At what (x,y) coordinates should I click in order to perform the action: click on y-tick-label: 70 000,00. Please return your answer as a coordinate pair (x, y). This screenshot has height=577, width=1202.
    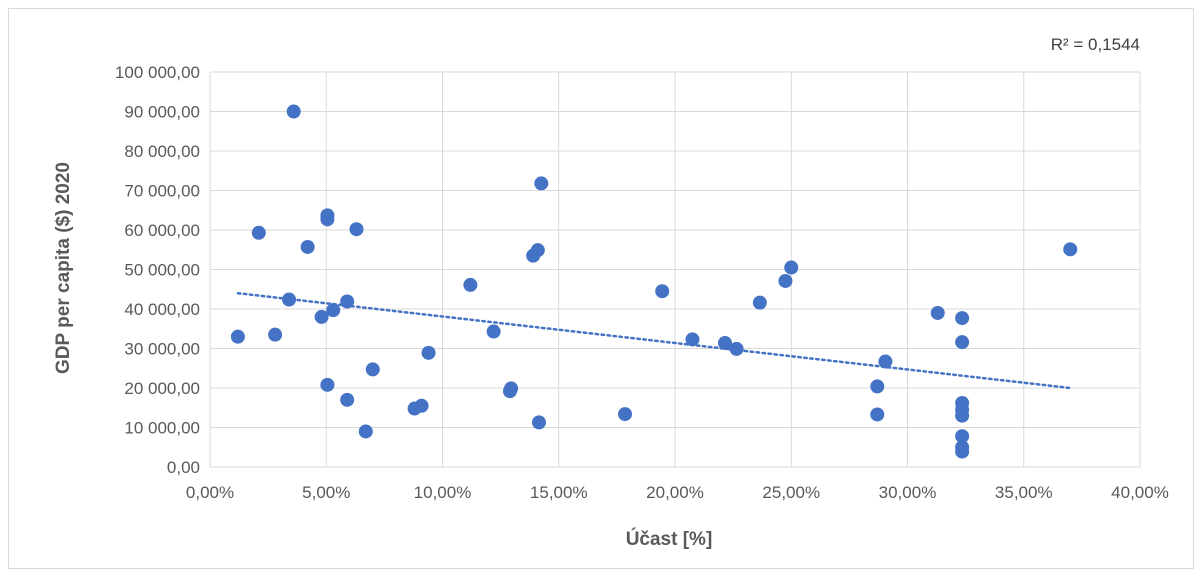
    Looking at the image, I should click on (162, 191).